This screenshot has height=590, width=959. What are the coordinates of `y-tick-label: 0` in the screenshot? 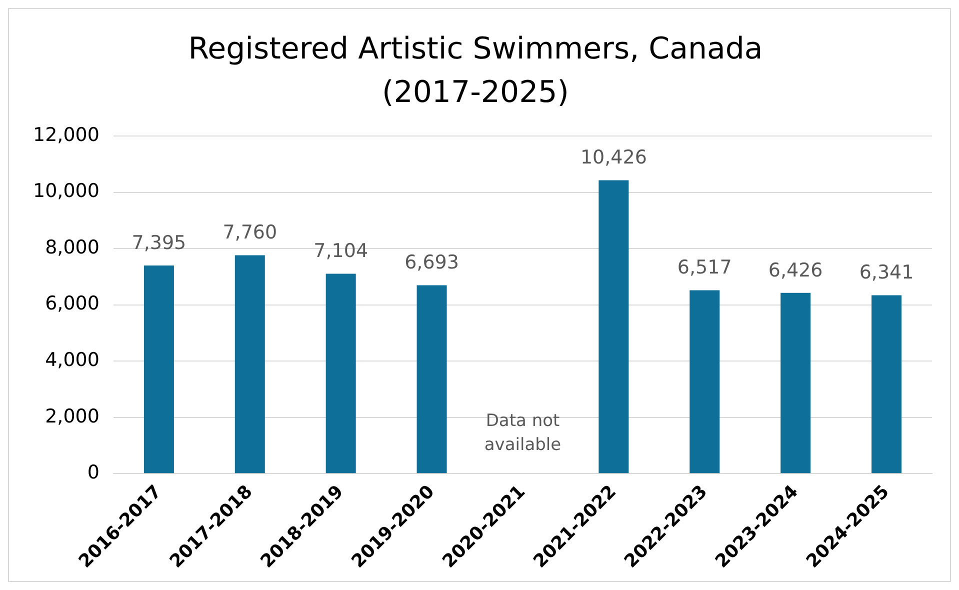 It's located at (93, 473).